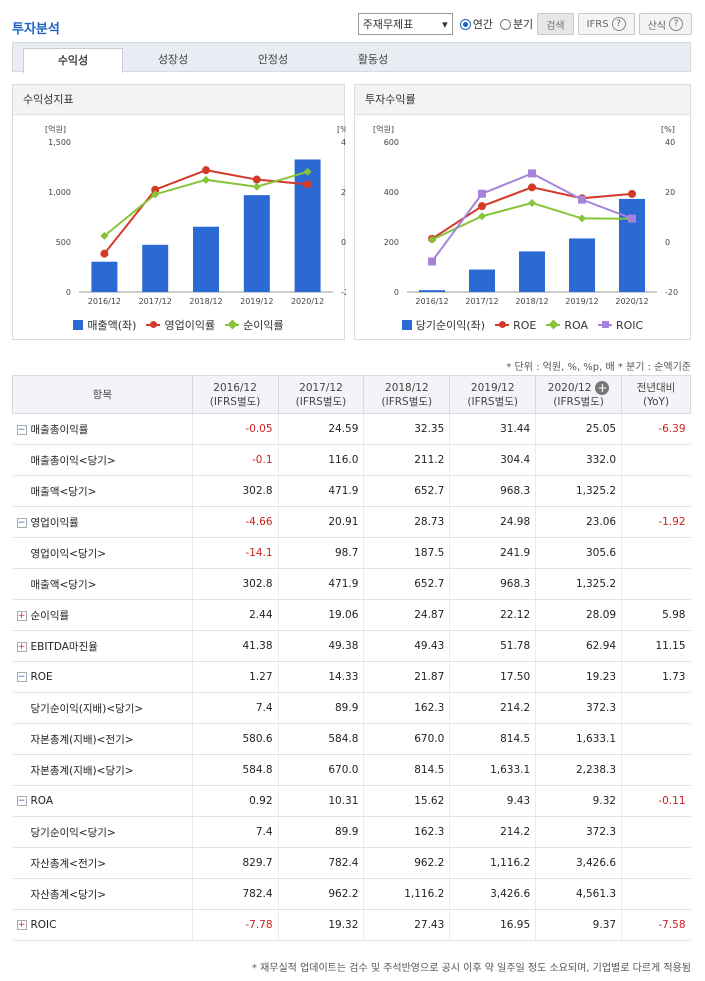 This screenshot has height=981, width=705. Describe the element at coordinates (320, 739) in the screenshot. I see `value-cell: 584.8` at that location.